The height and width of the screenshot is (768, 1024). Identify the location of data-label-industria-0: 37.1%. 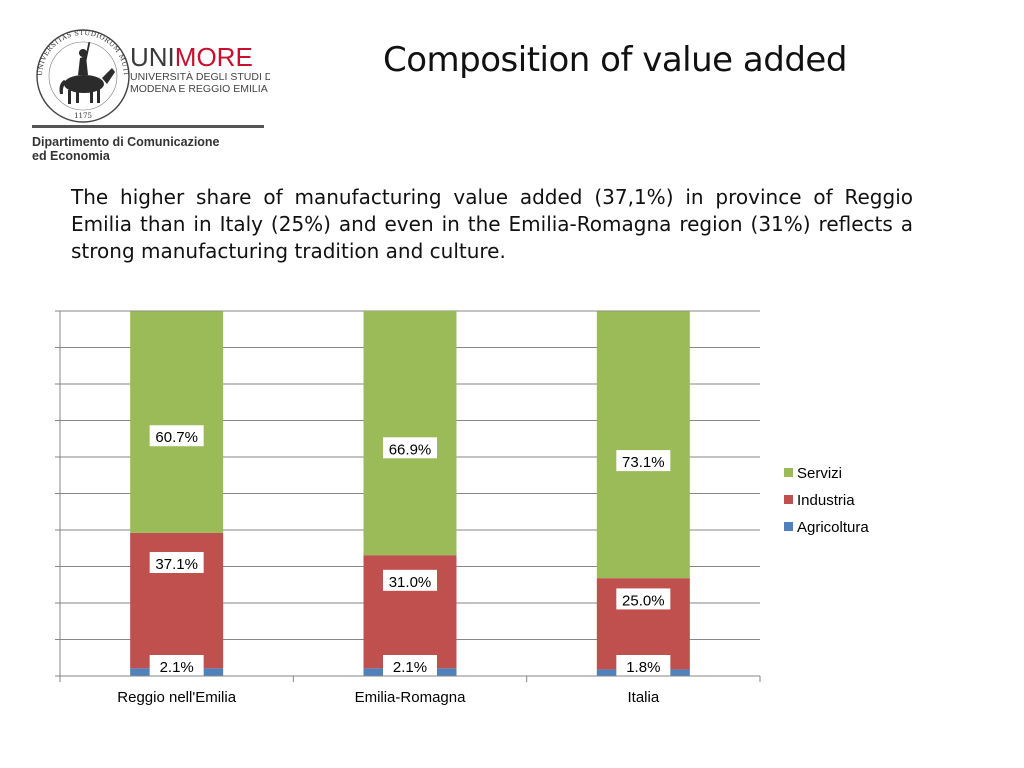
(176, 563).